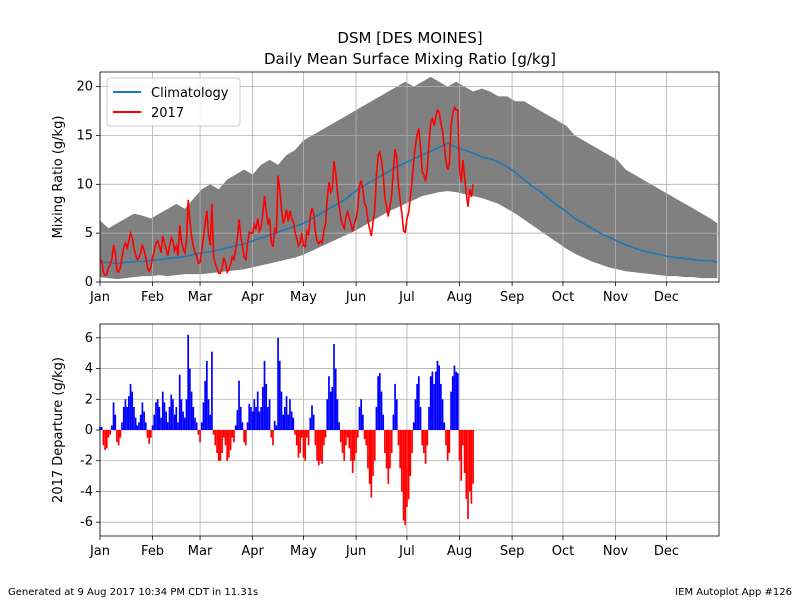 Image resolution: width=800 pixels, height=600 pixels. What do you see at coordinates (152, 297) in the screenshot?
I see `x-tick-label: Feb` at bounding box center [152, 297].